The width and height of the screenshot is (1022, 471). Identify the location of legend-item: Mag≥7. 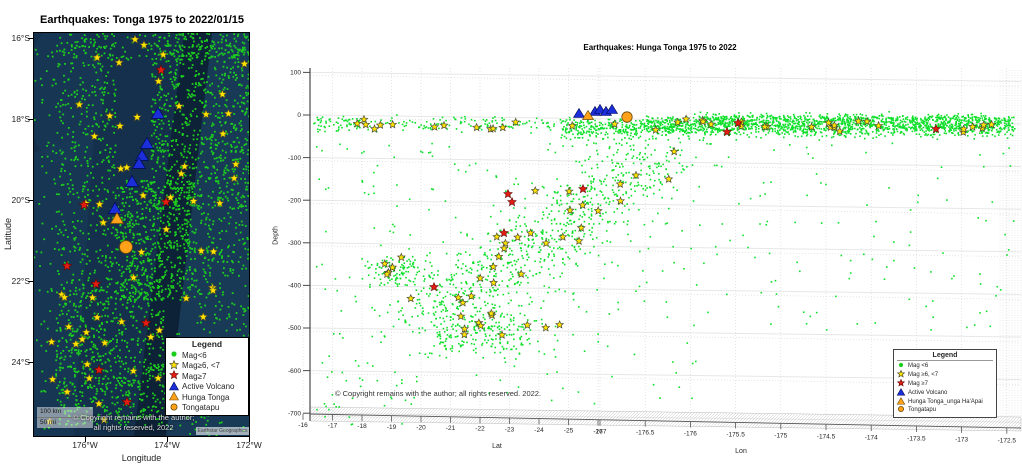
(207, 376).